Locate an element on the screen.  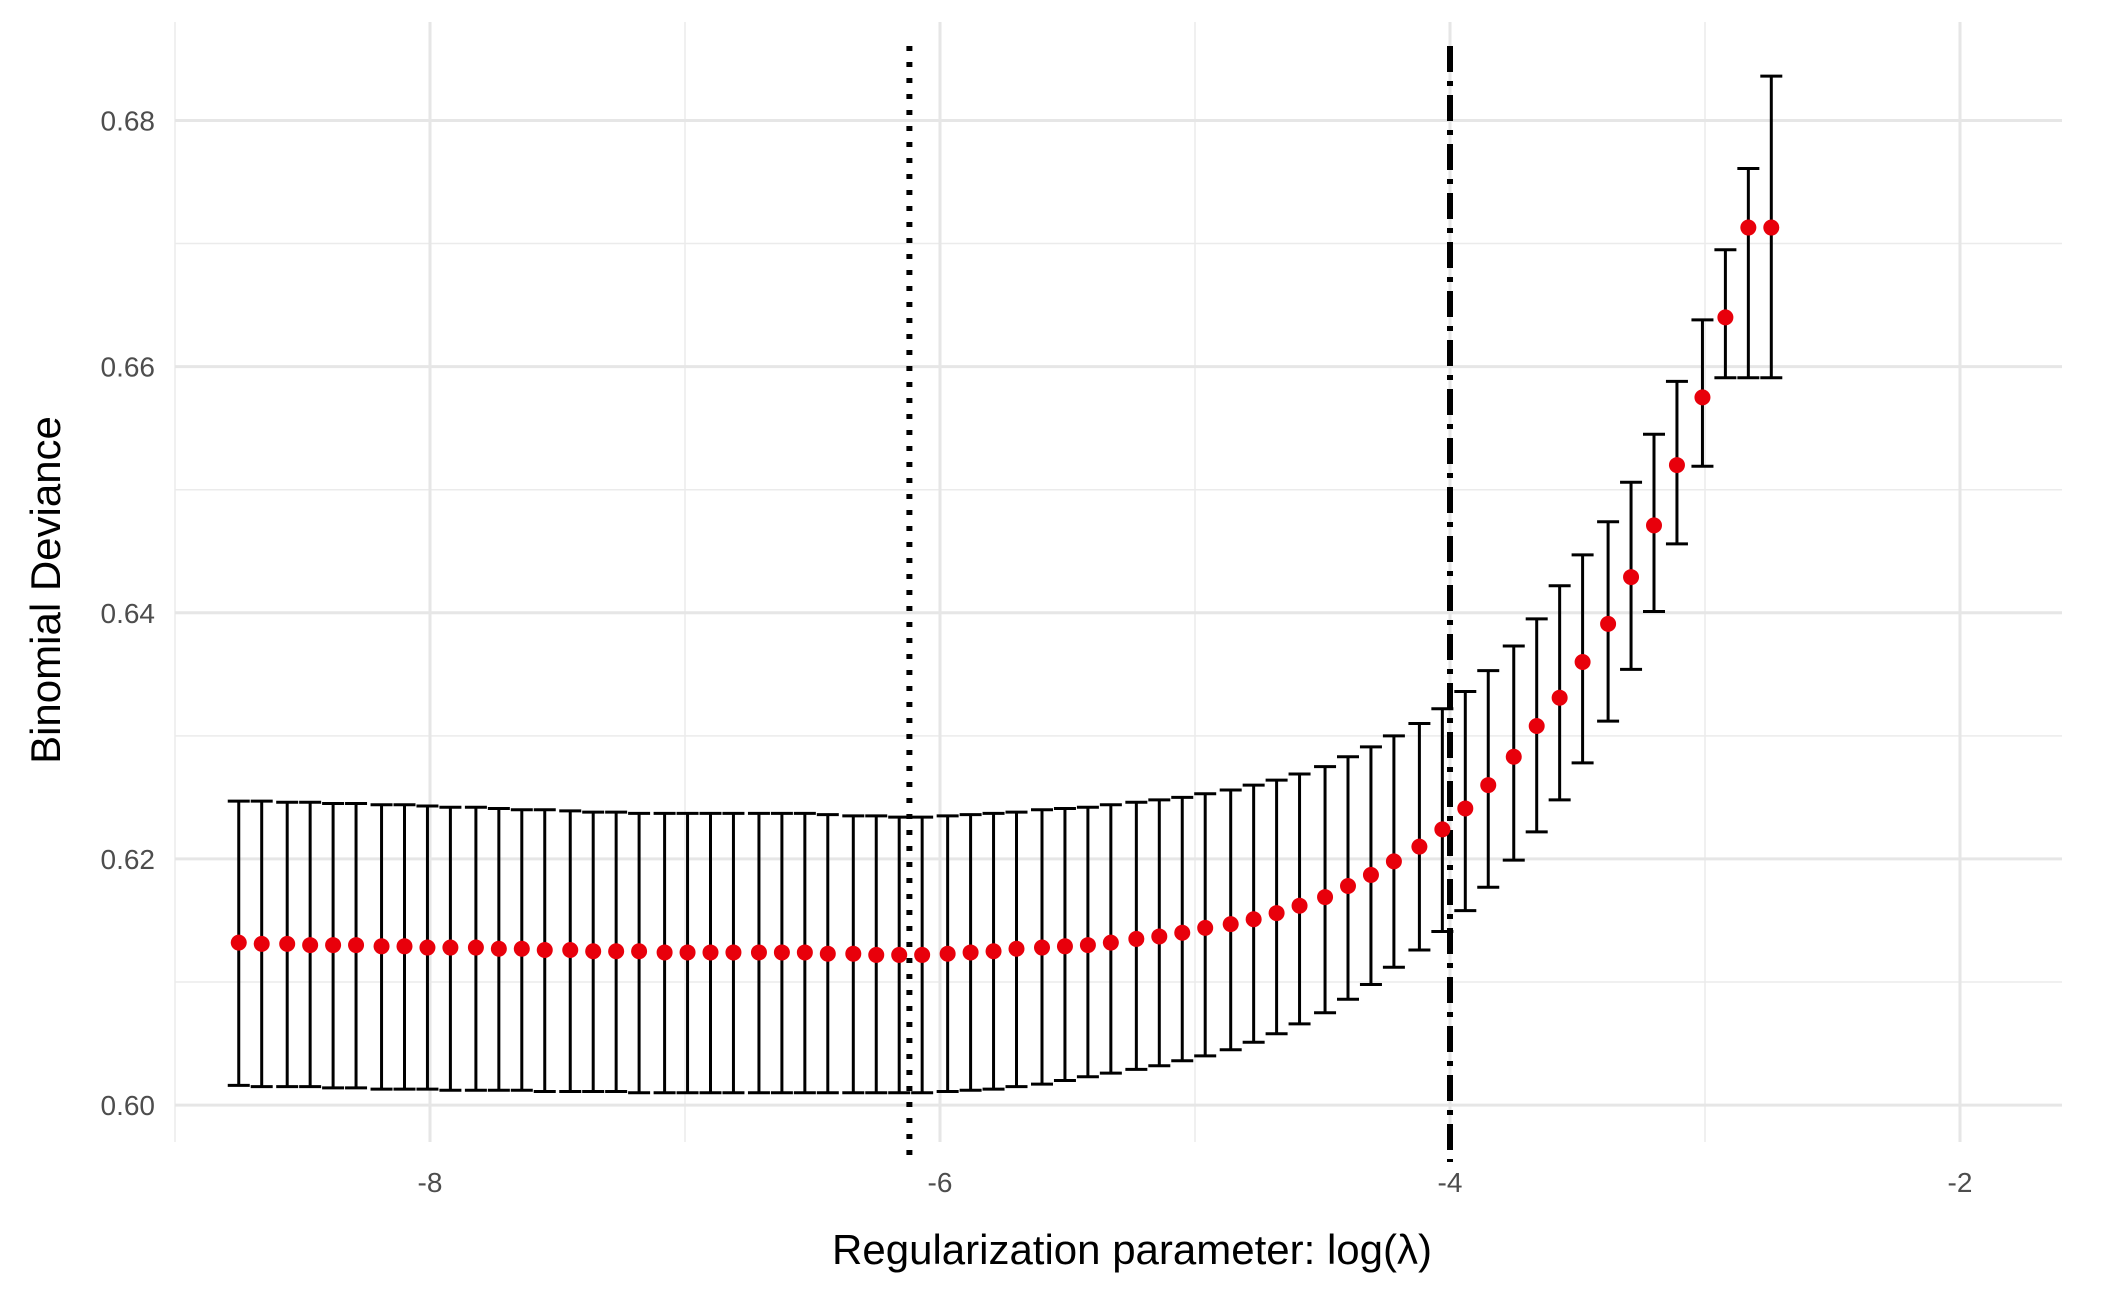
y-tick-label: 0.62 is located at coordinates (128, 859).